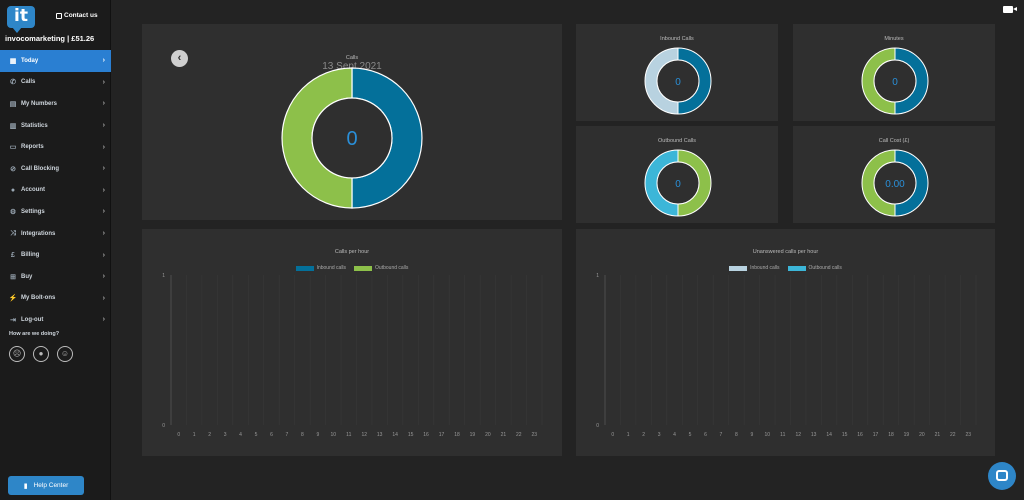 This screenshot has width=1024, height=500. I want to click on sidebar-item-my-numbers: ▤ My Numbers ›, so click(55, 104).